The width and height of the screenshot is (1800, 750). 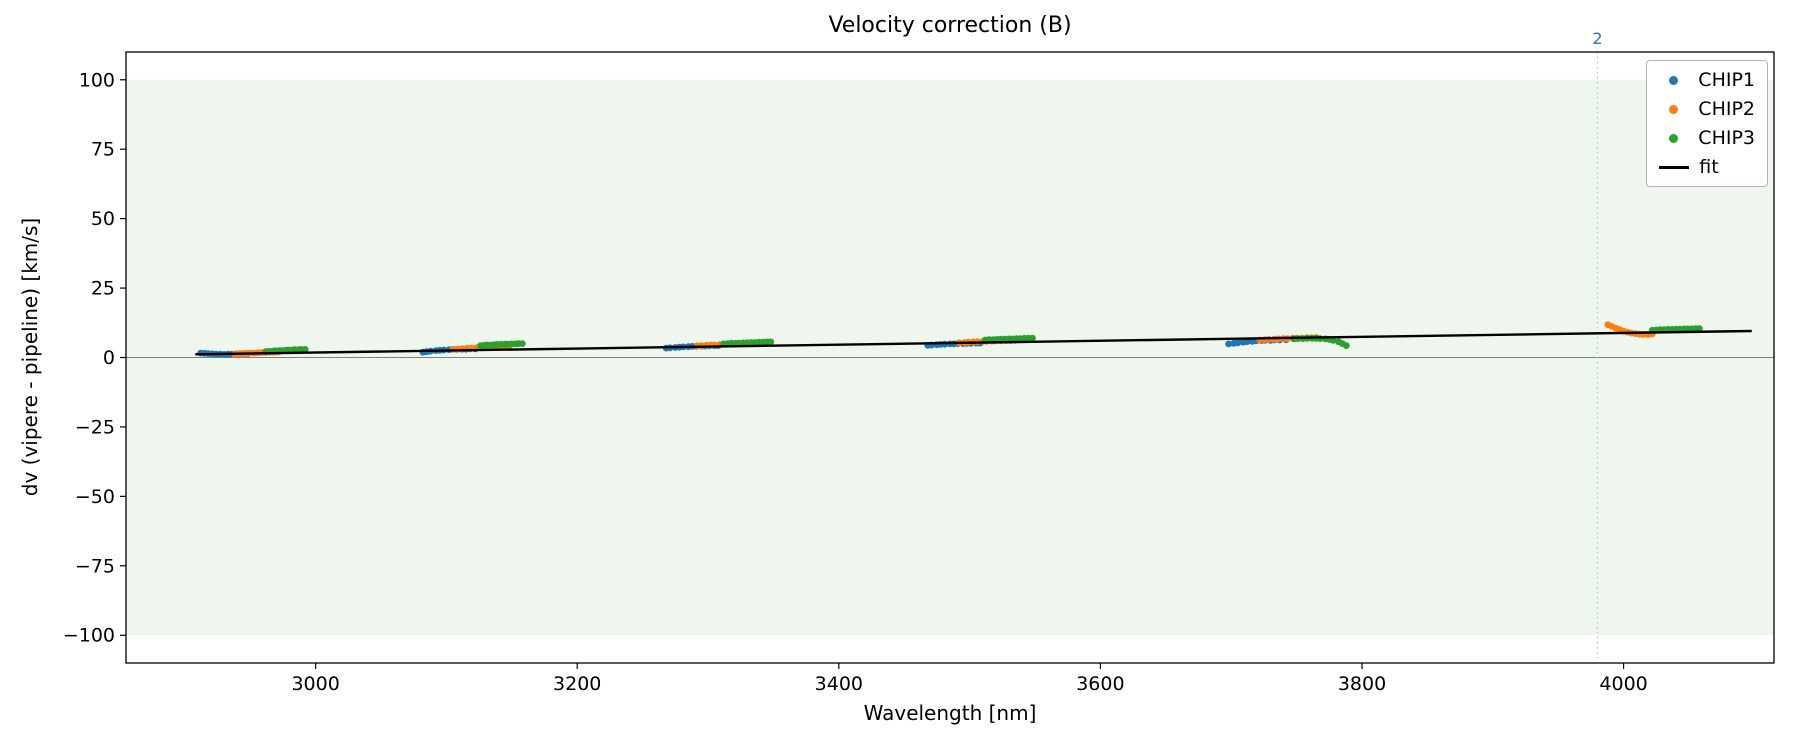 I want to click on x-axis-label: Wavelength [nm], so click(x=950, y=713).